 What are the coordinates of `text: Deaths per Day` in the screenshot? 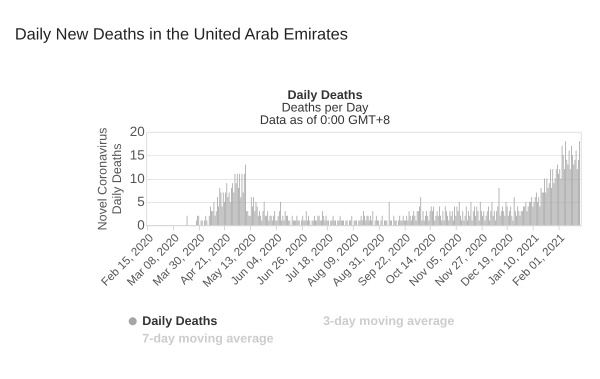 It's located at (326, 107).